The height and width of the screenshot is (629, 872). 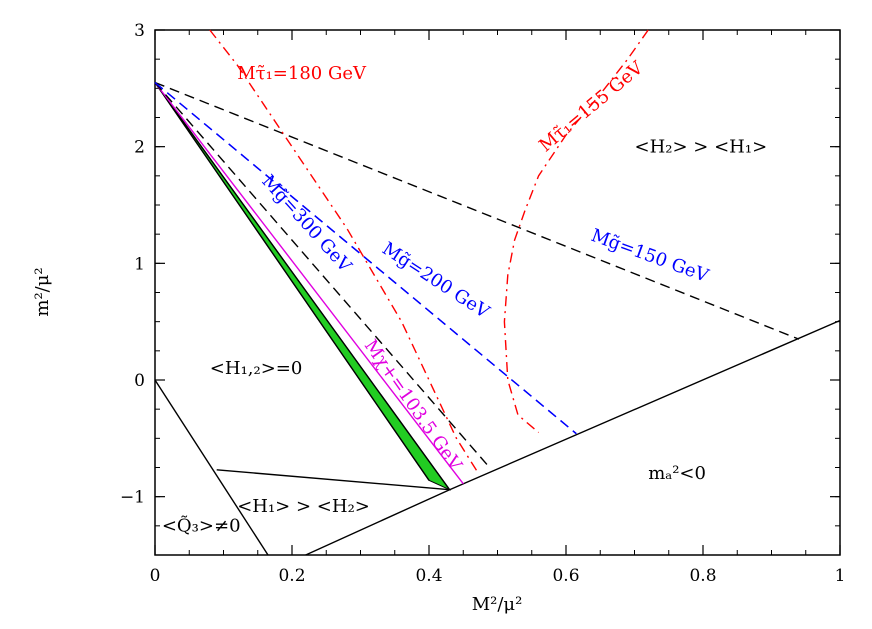 What do you see at coordinates (132, 498) in the screenshot?
I see `y-tick-label: −1` at bounding box center [132, 498].